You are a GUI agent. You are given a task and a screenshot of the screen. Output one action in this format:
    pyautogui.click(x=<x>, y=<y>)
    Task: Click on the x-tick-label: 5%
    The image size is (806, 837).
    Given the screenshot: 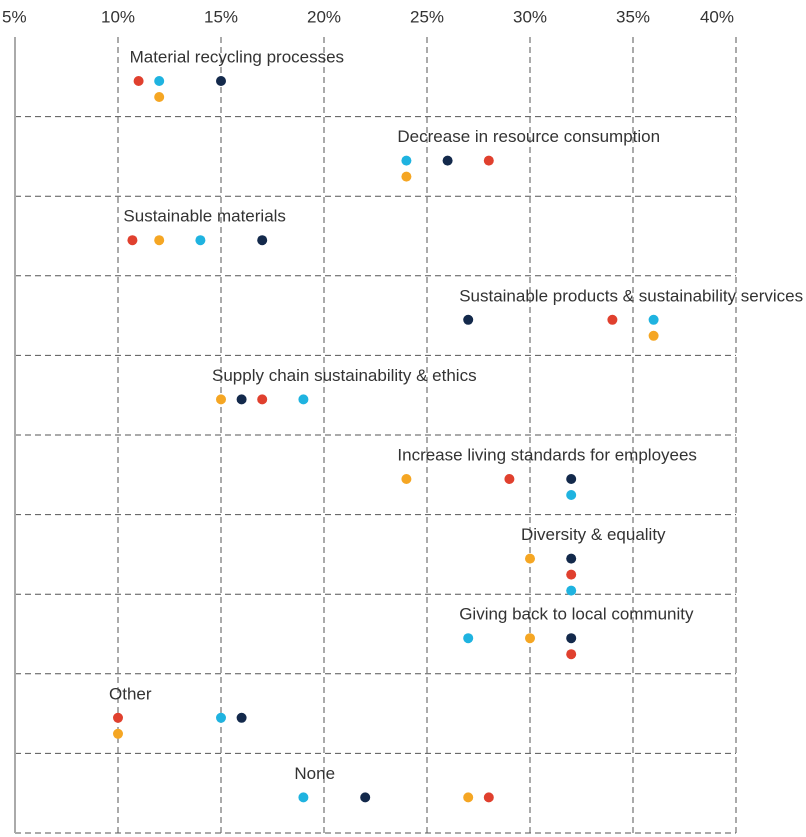 What is the action you would take?
    pyautogui.click(x=14, y=16)
    